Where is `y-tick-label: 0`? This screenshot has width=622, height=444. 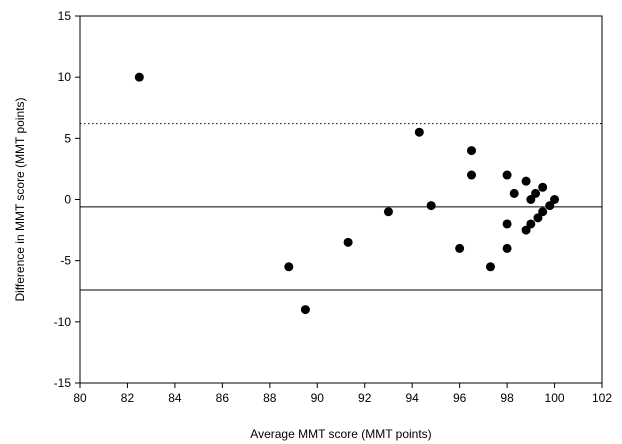 y-tick-label: 0 is located at coordinates (67, 200).